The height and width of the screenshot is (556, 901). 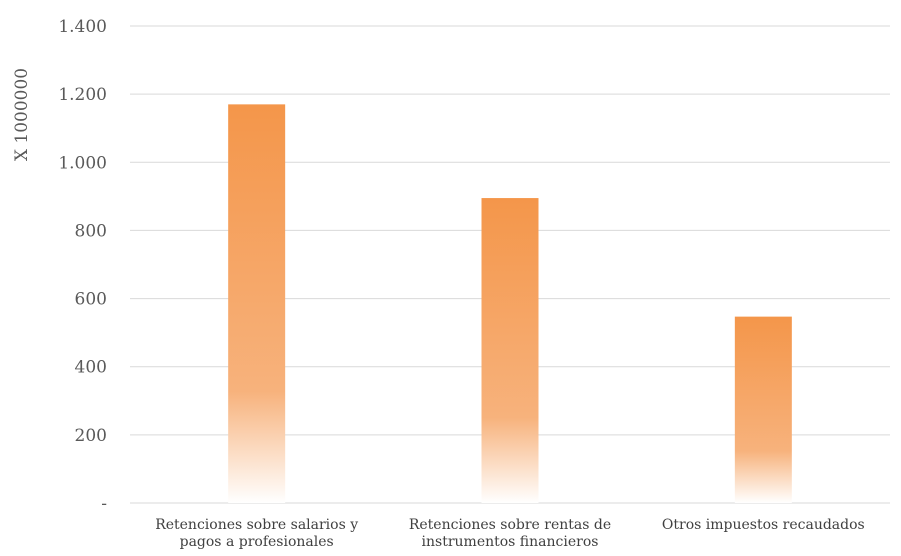 What do you see at coordinates (91, 436) in the screenshot?
I see `y-tick-label: 200` at bounding box center [91, 436].